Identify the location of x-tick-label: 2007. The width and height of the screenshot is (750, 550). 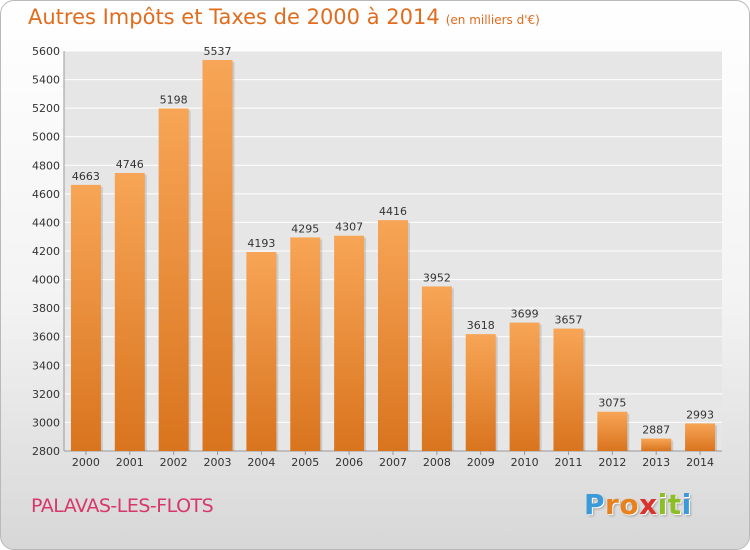
(393, 462).